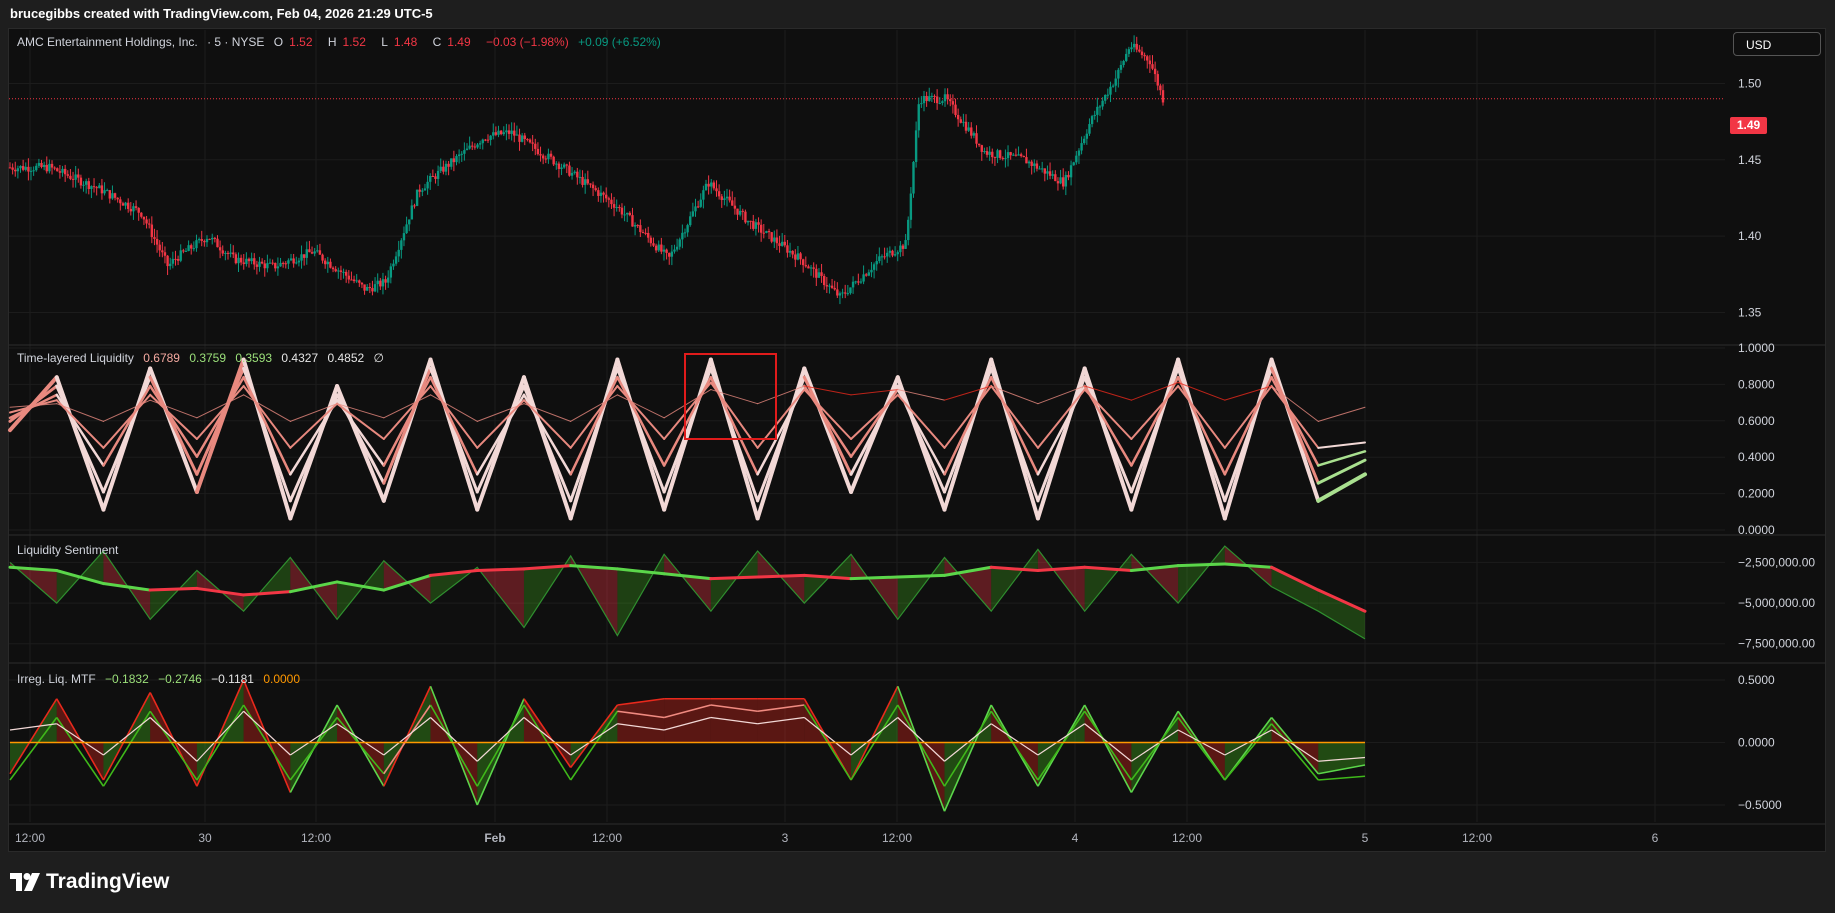 The width and height of the screenshot is (1835, 913). What do you see at coordinates (89, 882) in the screenshot?
I see `tradingview-logo: TradingView` at bounding box center [89, 882].